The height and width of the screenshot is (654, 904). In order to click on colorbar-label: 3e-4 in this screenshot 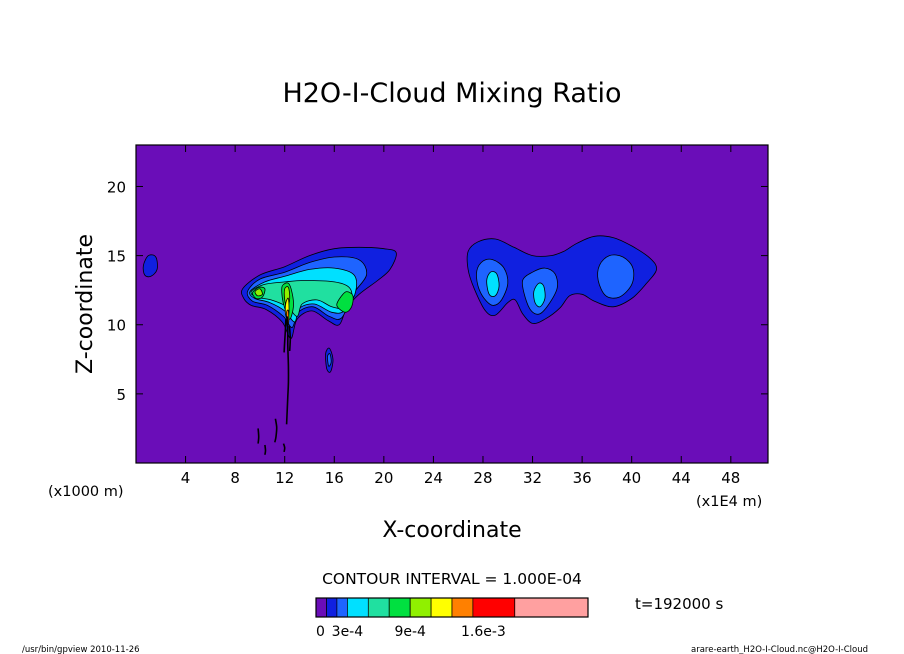, I will do `click(348, 632)`.